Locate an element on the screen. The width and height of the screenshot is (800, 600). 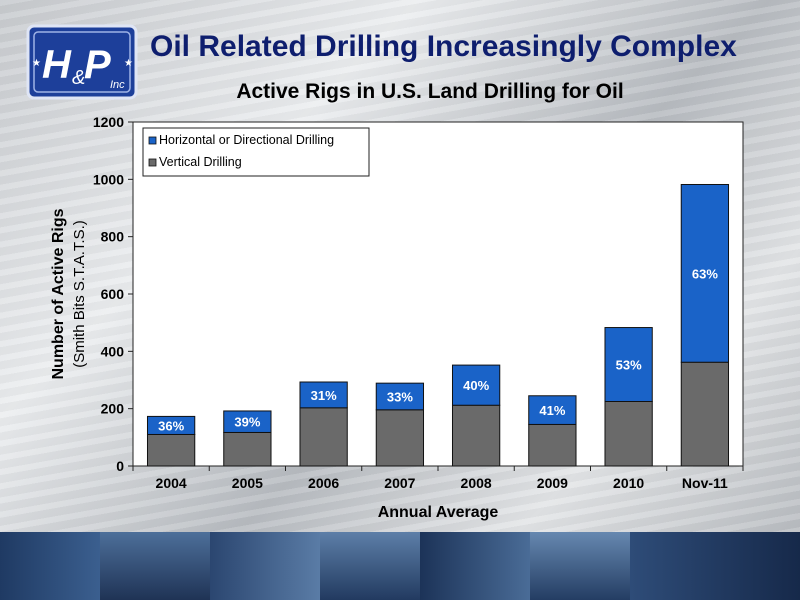
bar-data-label: 41% is located at coordinates (552, 410).